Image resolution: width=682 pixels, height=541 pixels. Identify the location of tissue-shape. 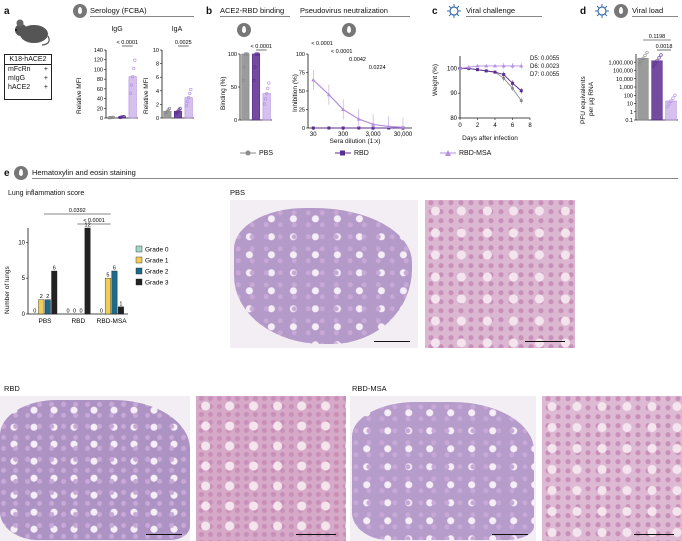
(95, 470).